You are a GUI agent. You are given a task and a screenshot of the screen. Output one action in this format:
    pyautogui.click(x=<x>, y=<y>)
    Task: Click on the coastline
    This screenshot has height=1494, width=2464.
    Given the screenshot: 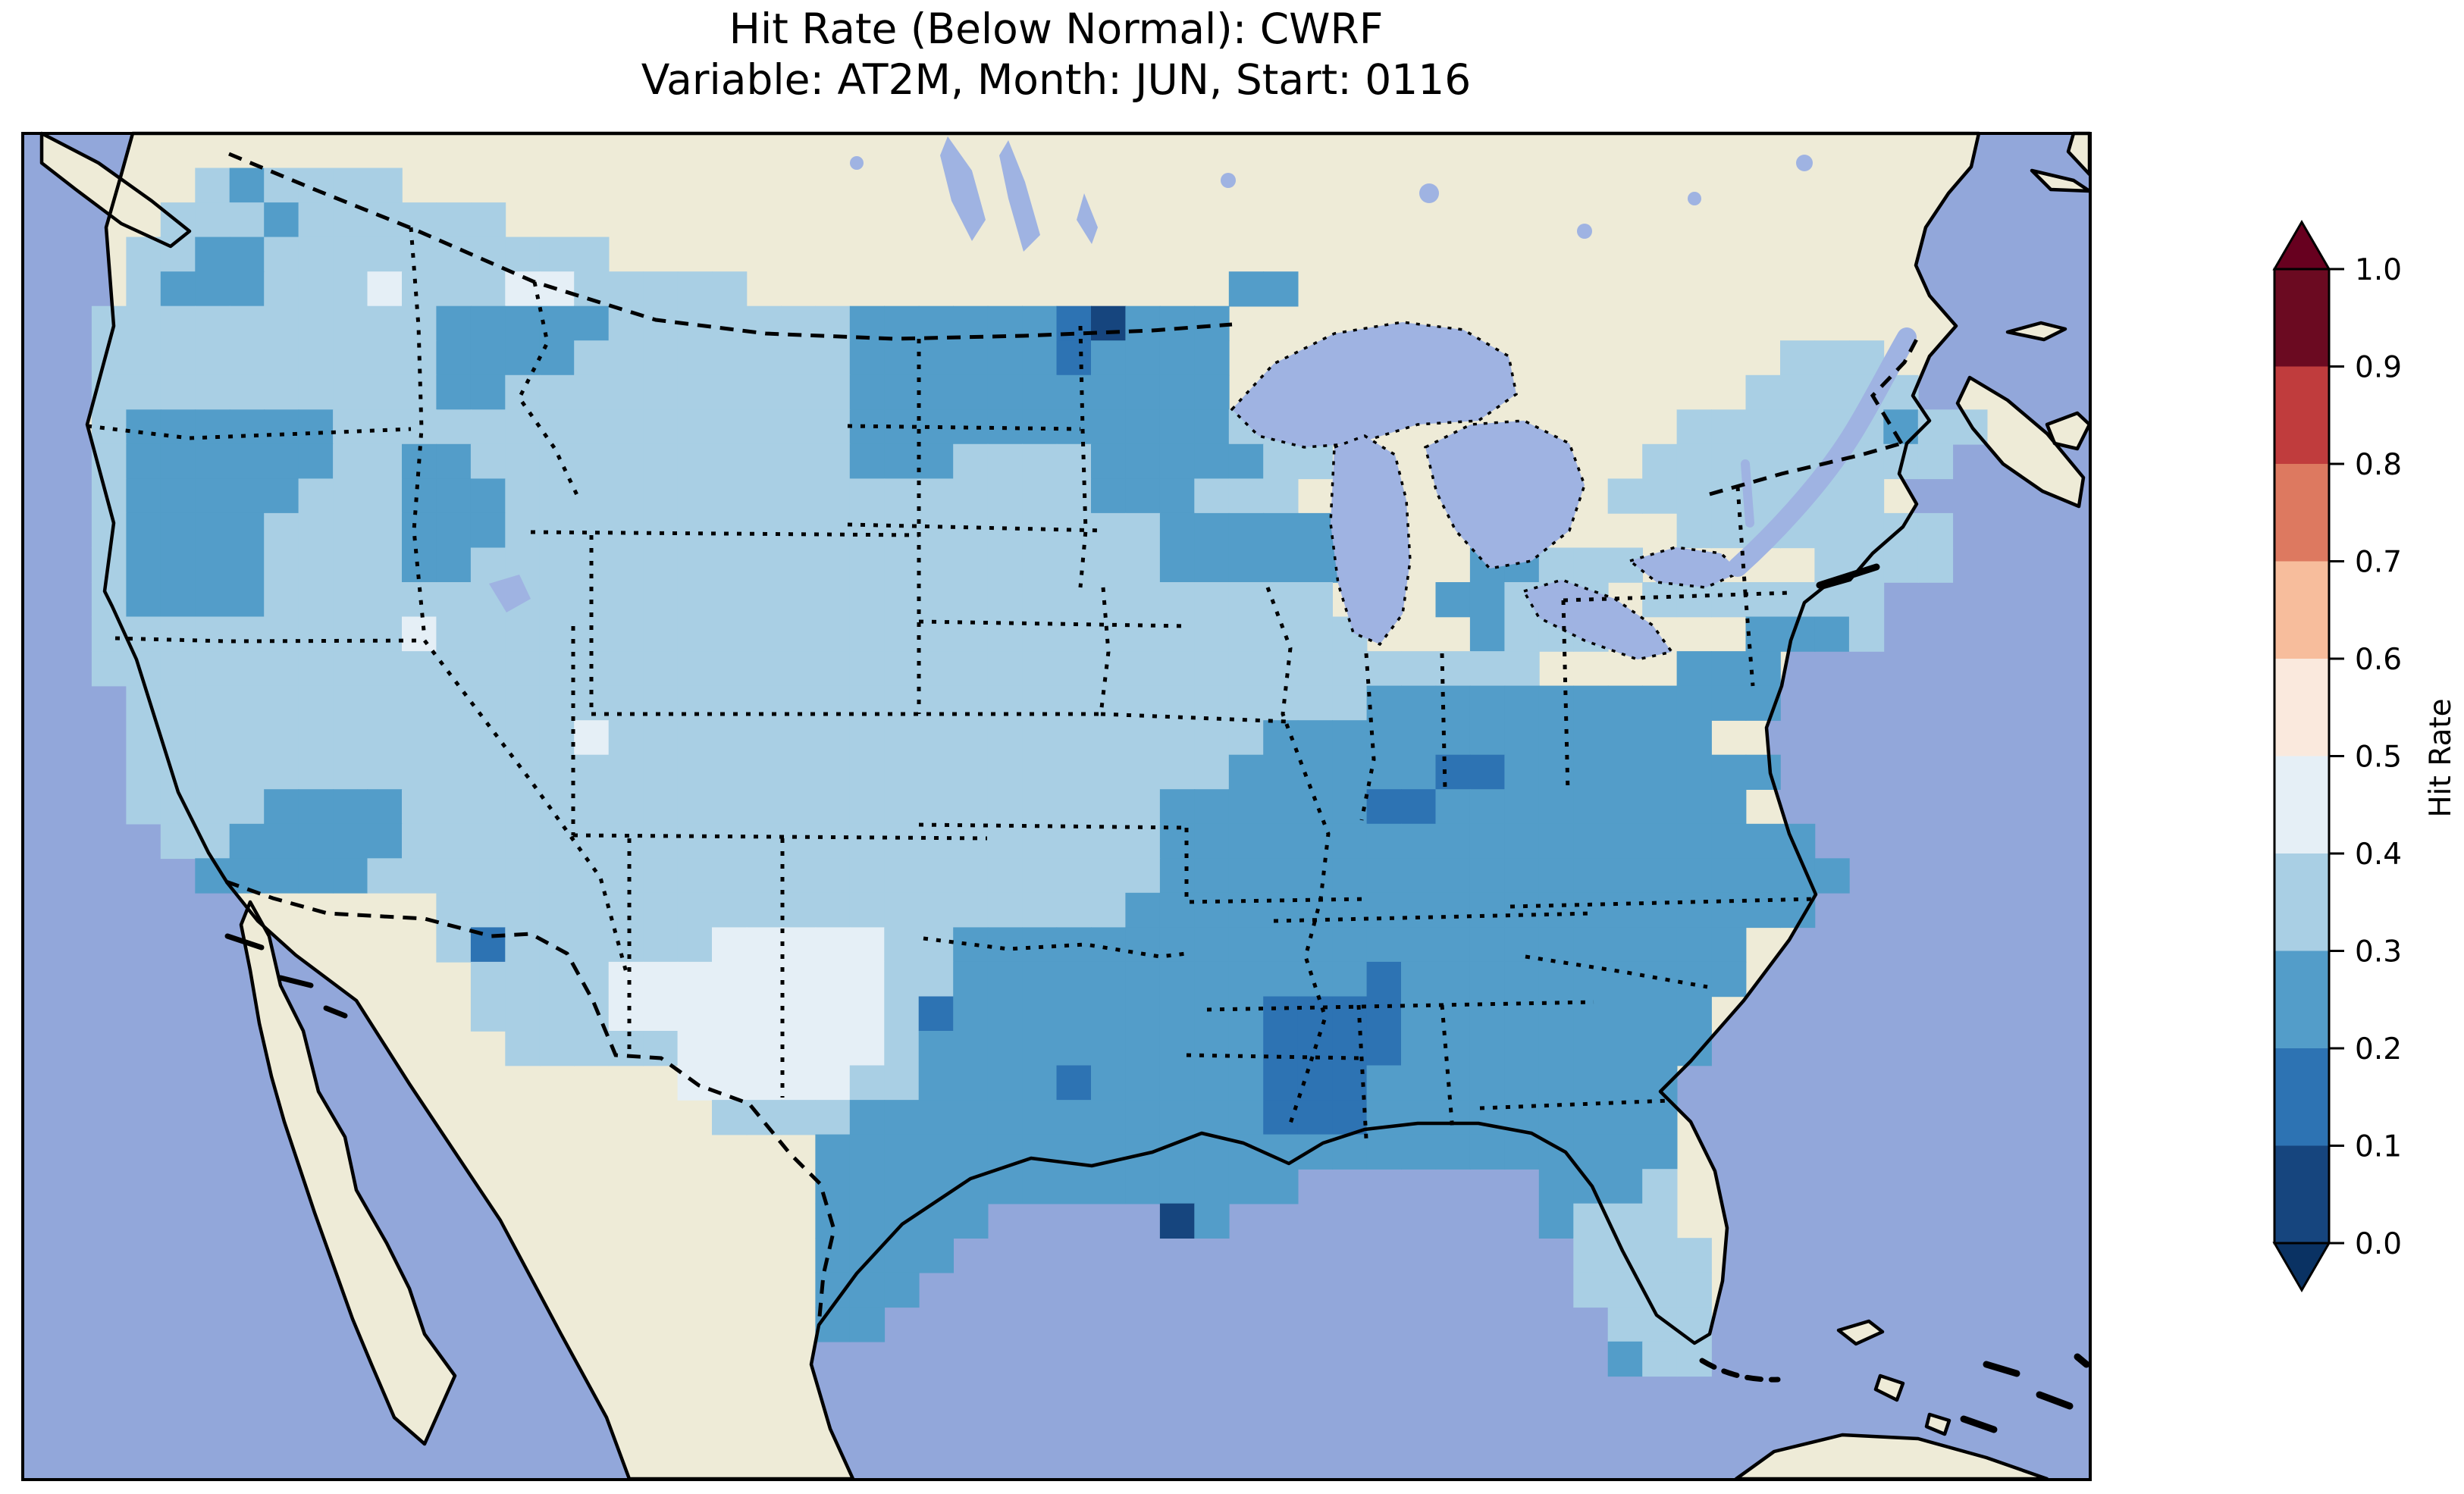 What is the action you would take?
    pyautogui.click(x=348, y=1173)
    